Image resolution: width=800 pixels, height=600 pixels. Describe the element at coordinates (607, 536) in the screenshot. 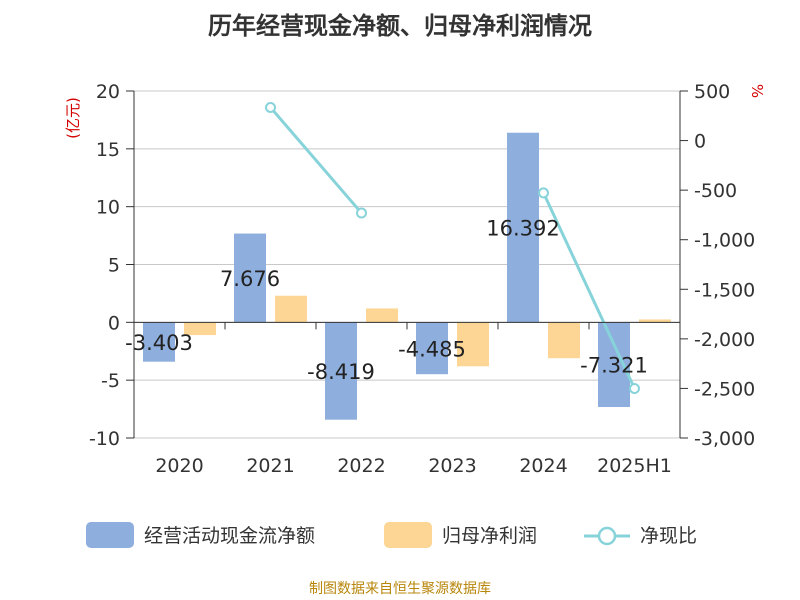

I see `legend-marker-ratio` at that location.